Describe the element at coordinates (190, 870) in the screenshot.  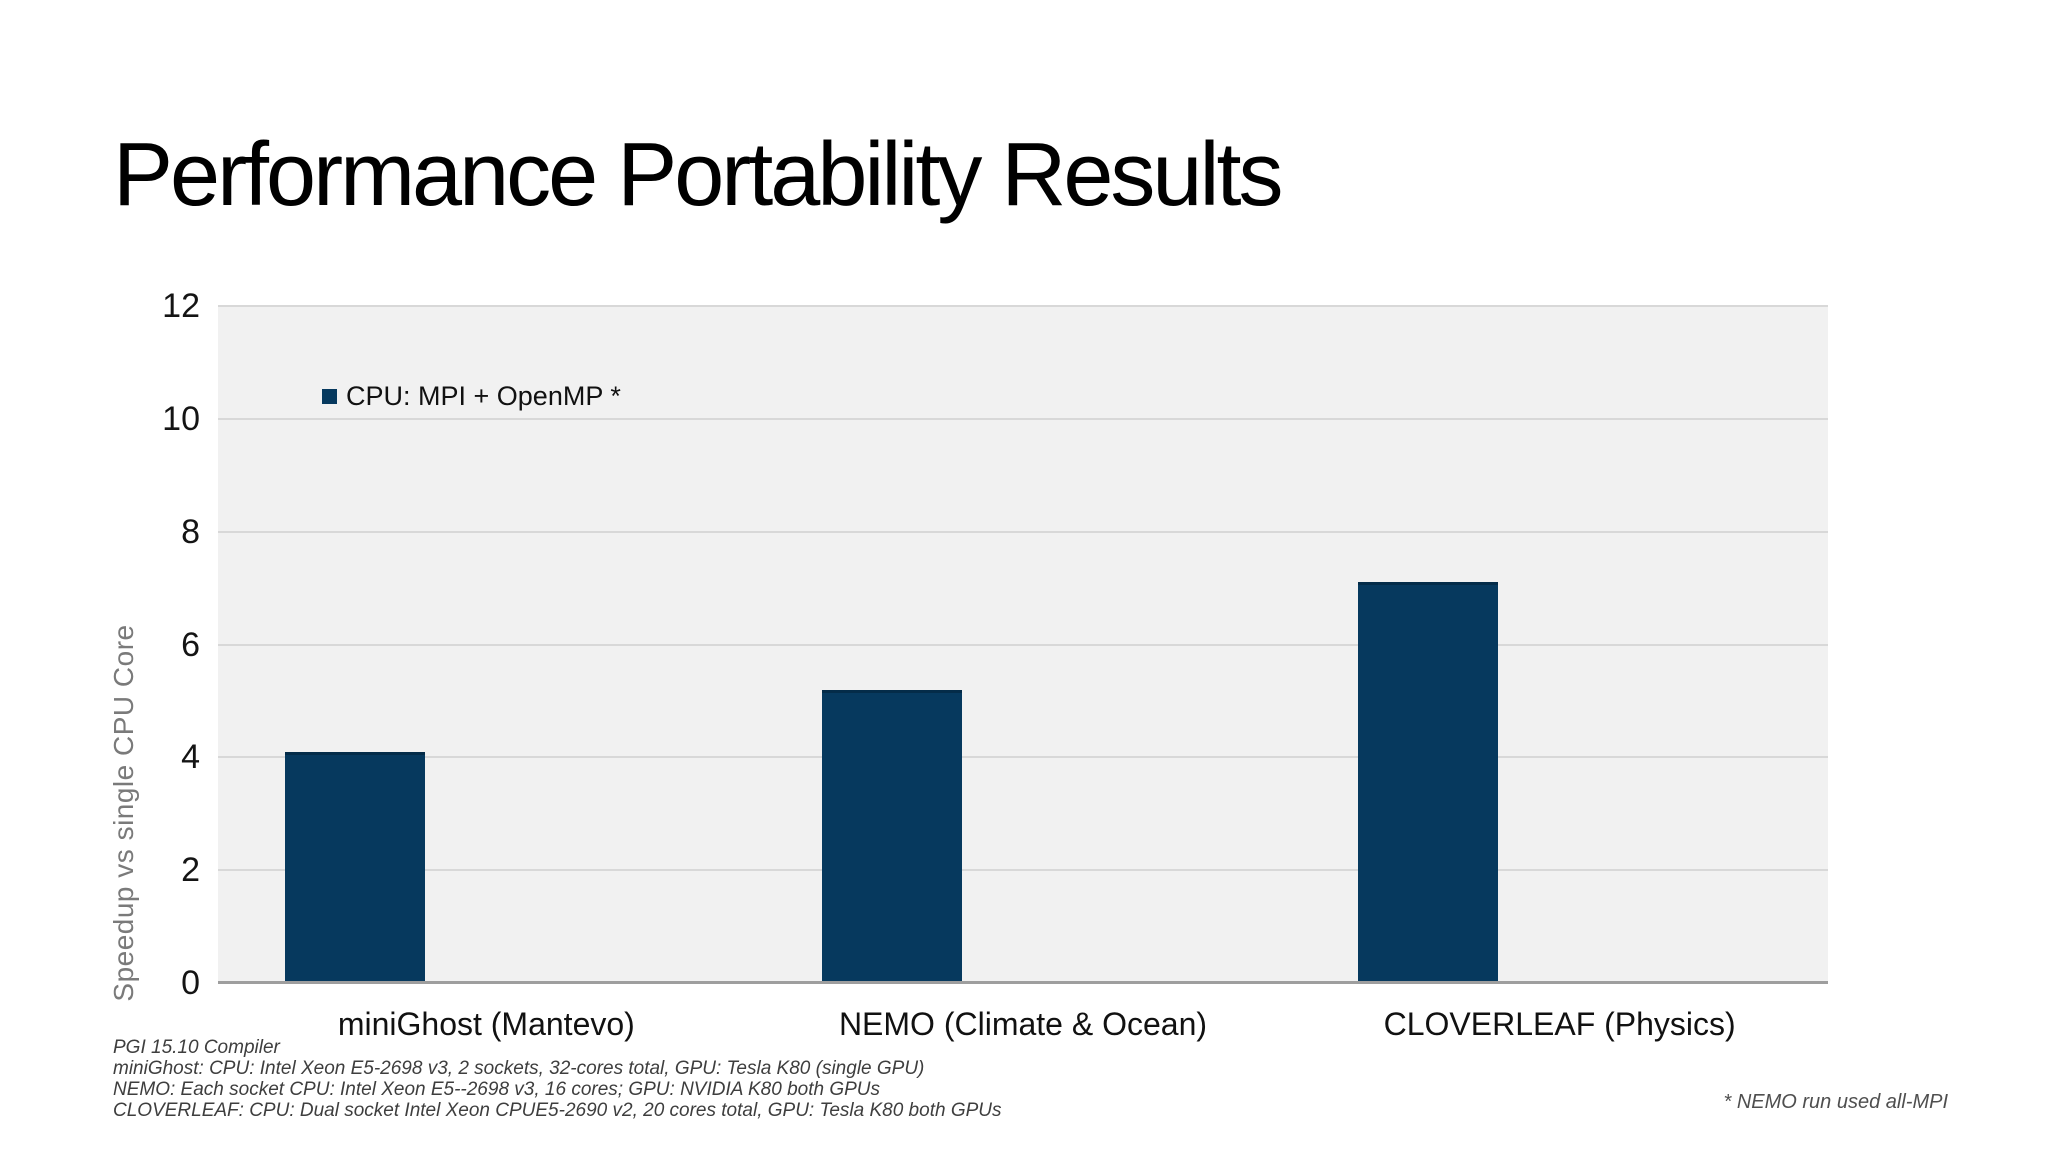
I see `y-tick-label: 2` at that location.